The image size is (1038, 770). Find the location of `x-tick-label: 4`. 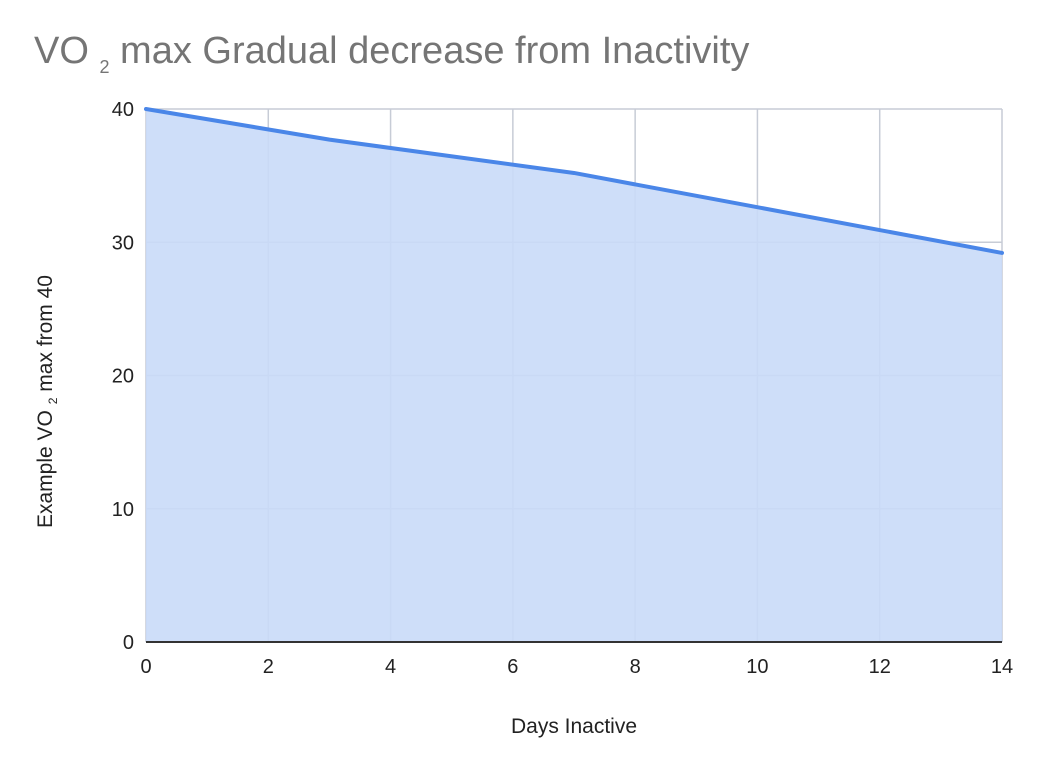

x-tick-label: 4 is located at coordinates (390, 667).